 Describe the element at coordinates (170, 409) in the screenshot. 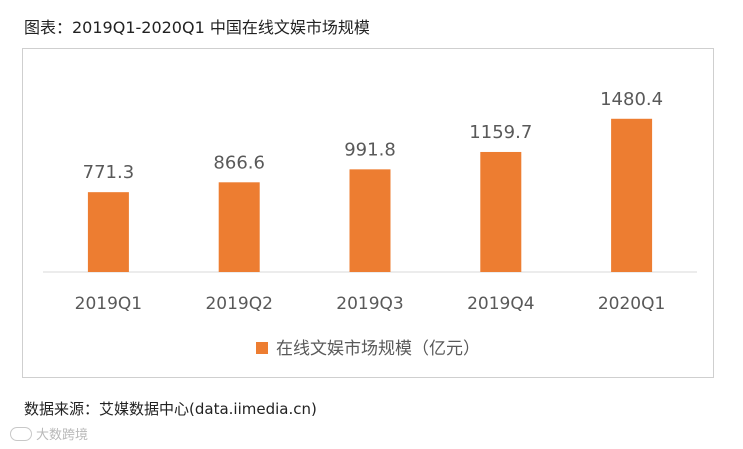

I see `data-source-note: 数据来源：艾媒数据中心(data.iimedia.cn)` at that location.